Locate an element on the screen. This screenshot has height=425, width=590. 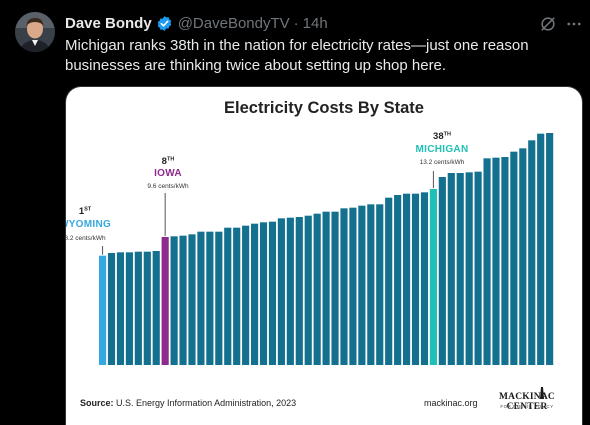
mackinac-logo: MACKINAC CENTER FOR PUBLIC POLICY is located at coordinates (527, 399).